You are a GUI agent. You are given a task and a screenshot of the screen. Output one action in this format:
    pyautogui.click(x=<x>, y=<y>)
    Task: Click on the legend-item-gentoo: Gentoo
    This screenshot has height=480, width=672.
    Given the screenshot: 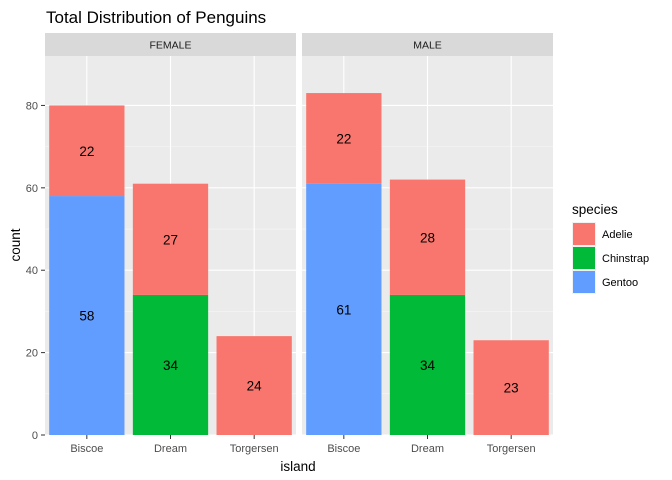 What is the action you would take?
    pyautogui.click(x=605, y=282)
    